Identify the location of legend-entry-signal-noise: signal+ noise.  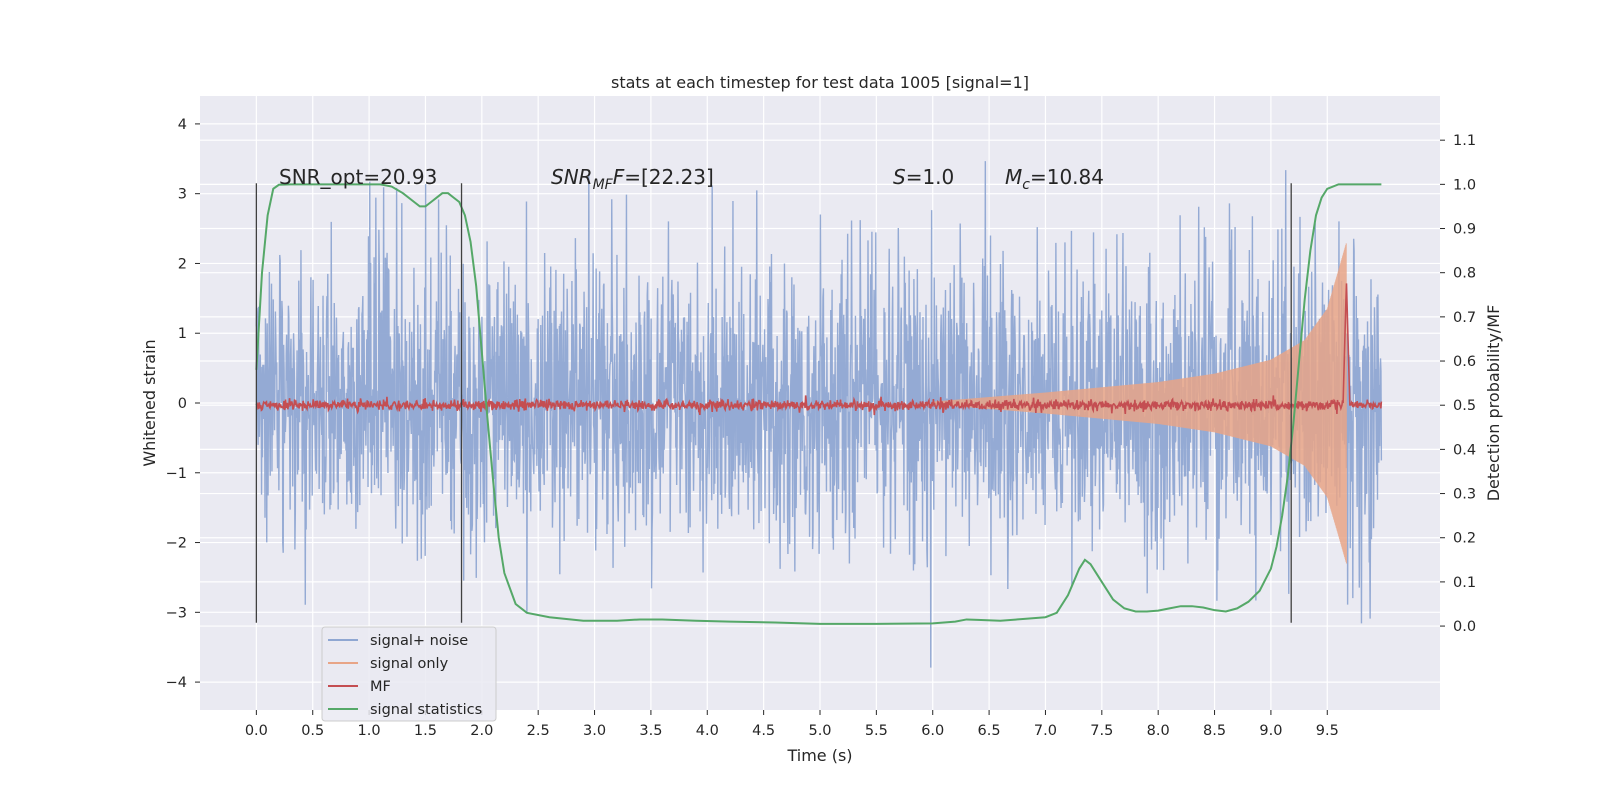
(398, 641).